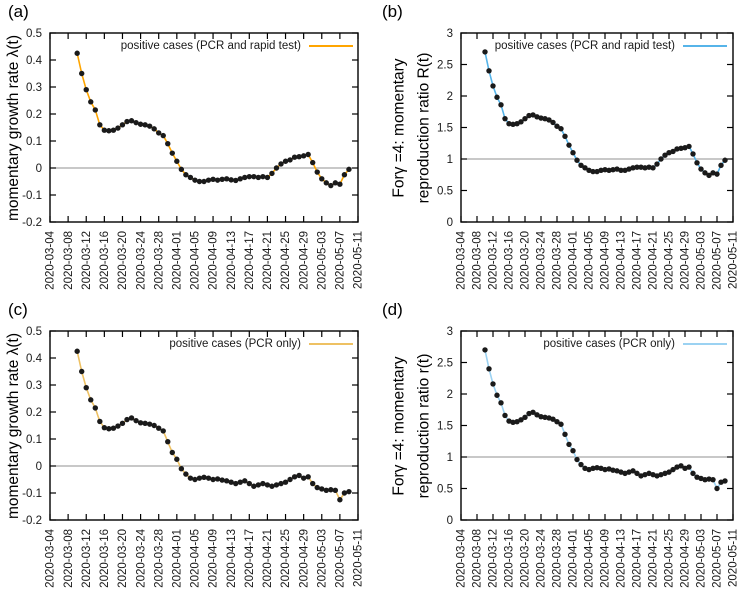 The height and width of the screenshot is (595, 748). Describe the element at coordinates (399, 425) in the screenshot. I see `panel-d-y-axis-label-line1: Forγ =4: momentary` at that location.